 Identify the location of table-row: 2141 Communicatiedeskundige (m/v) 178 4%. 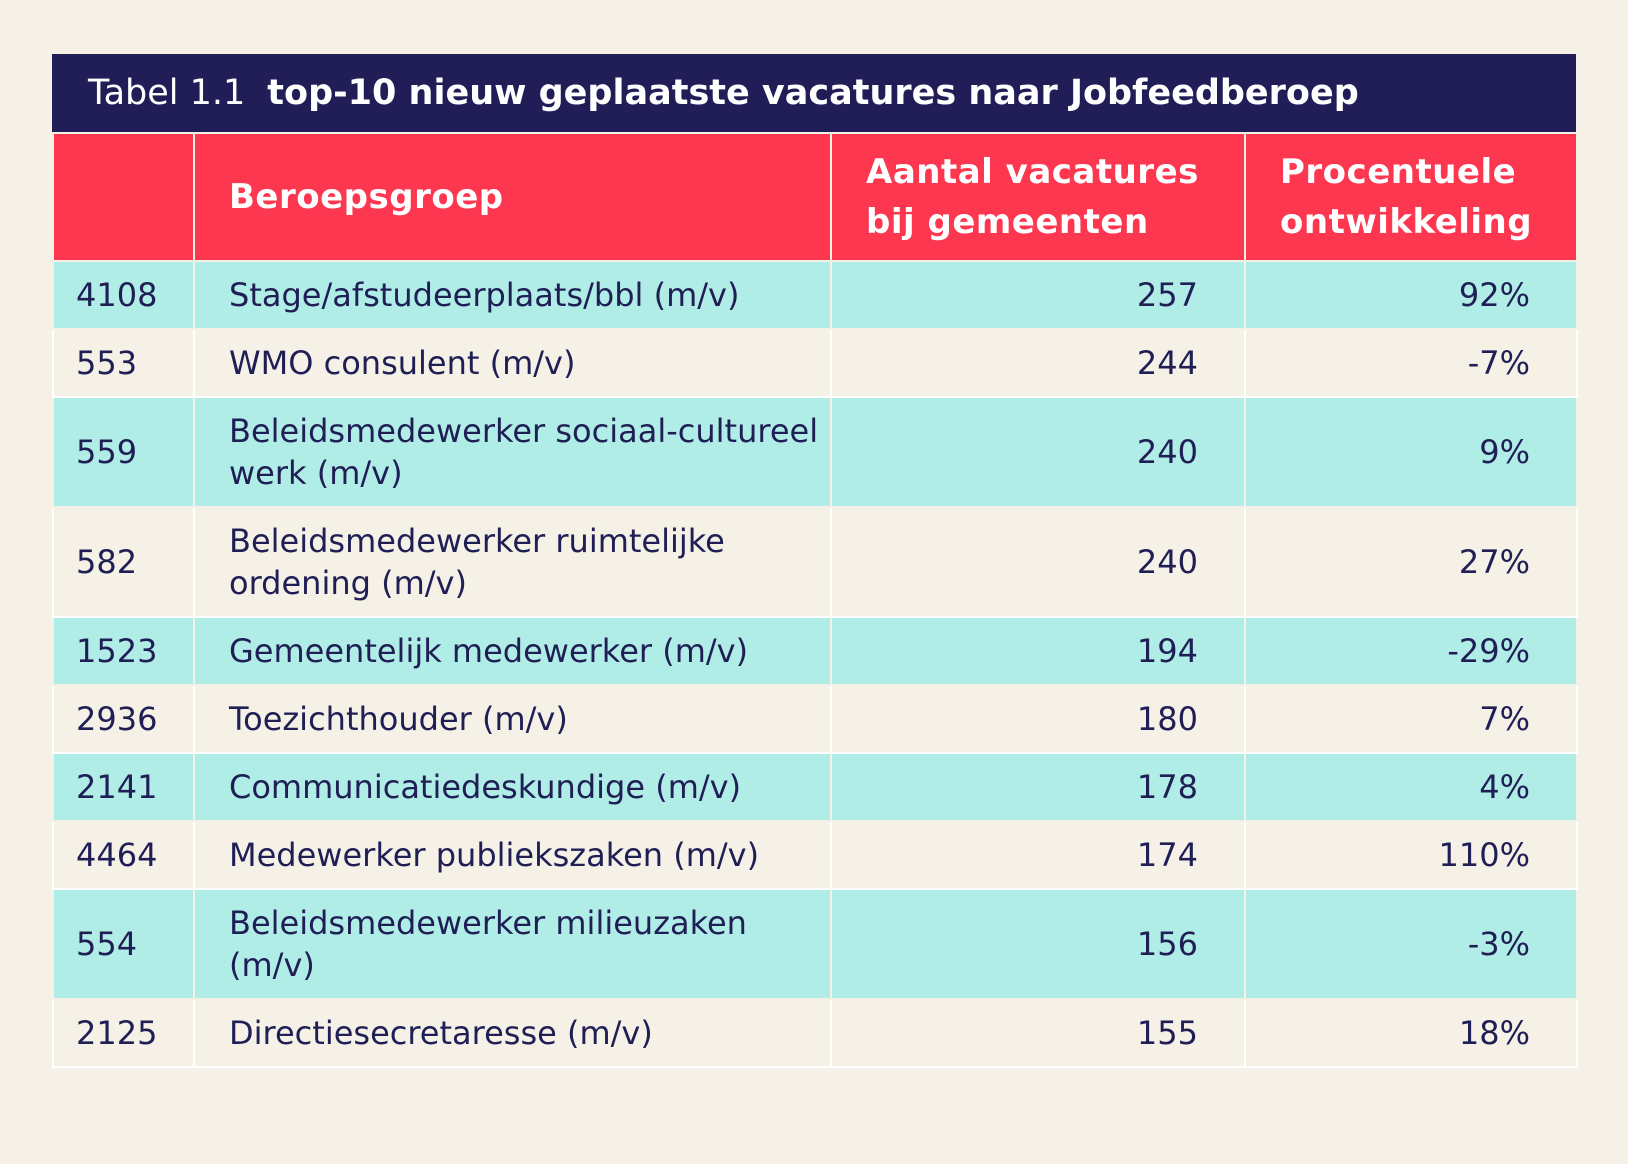
(815, 787).